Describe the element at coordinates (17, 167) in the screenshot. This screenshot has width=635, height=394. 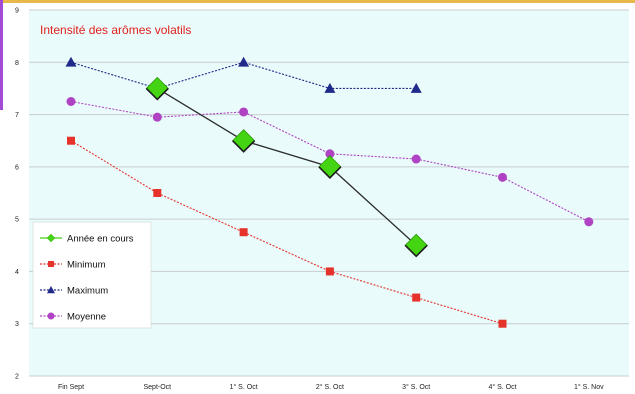
I see `y-tick-label: 6` at that location.